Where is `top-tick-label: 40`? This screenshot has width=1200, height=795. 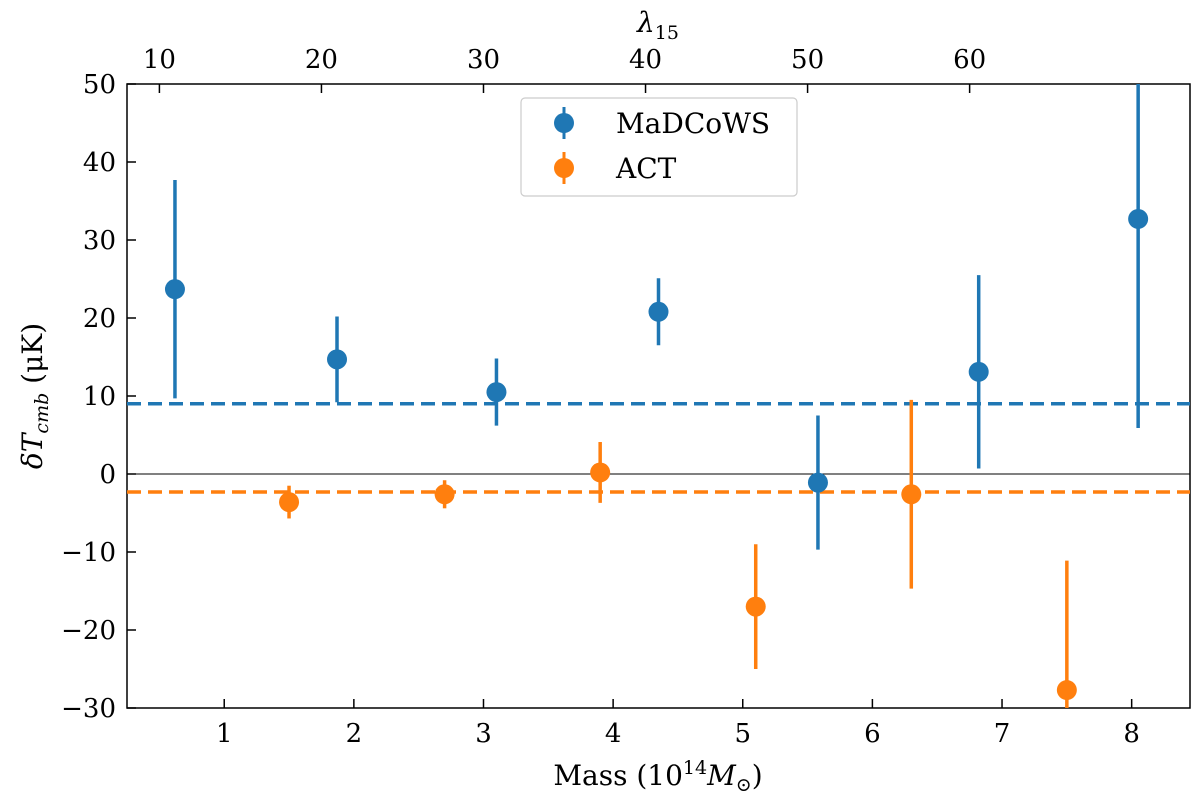 top-tick-label: 40 is located at coordinates (645, 60).